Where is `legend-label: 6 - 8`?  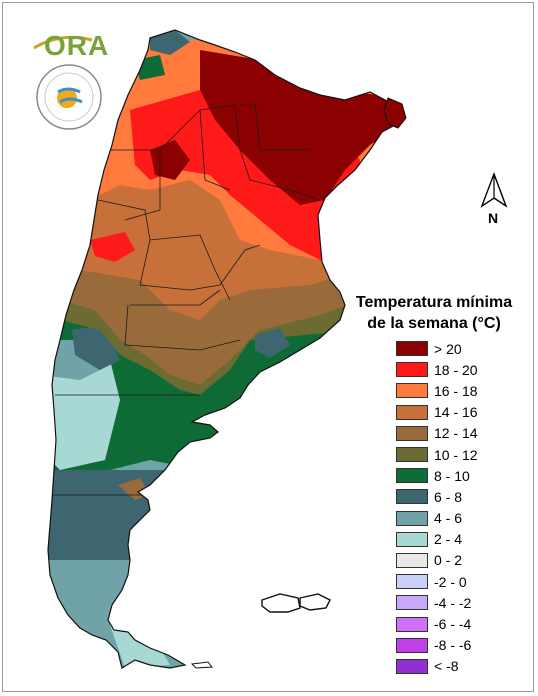
legend-label: 6 - 8 is located at coordinates (448, 496).